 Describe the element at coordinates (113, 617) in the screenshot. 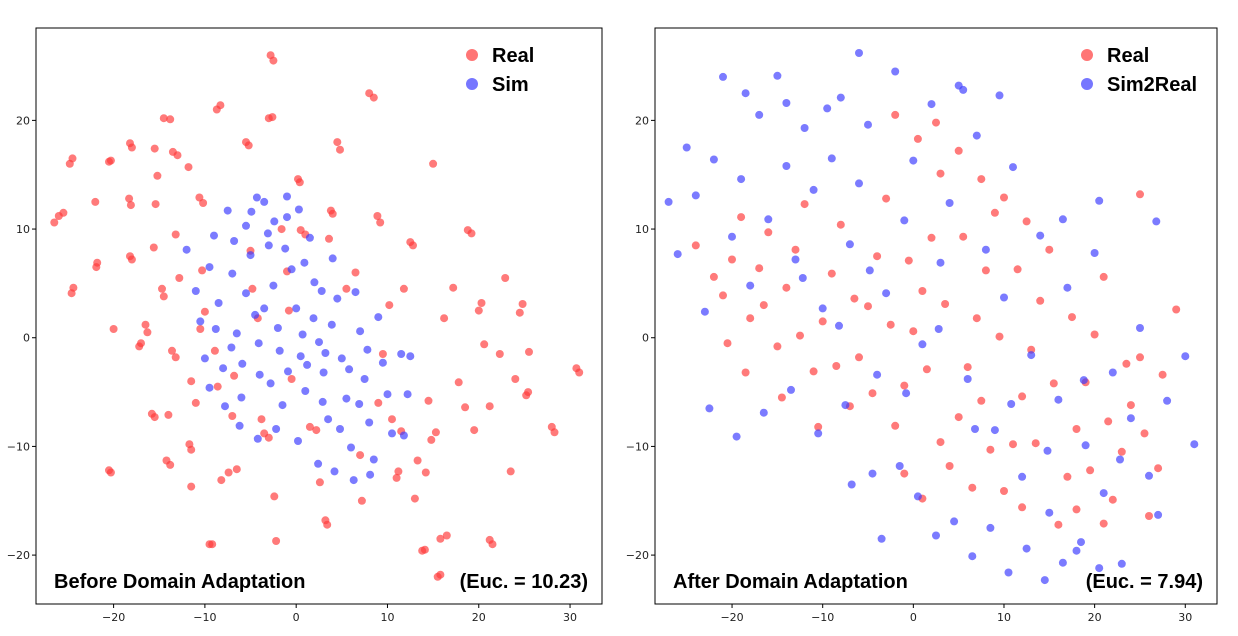

I see `x-tick-label: −20` at that location.